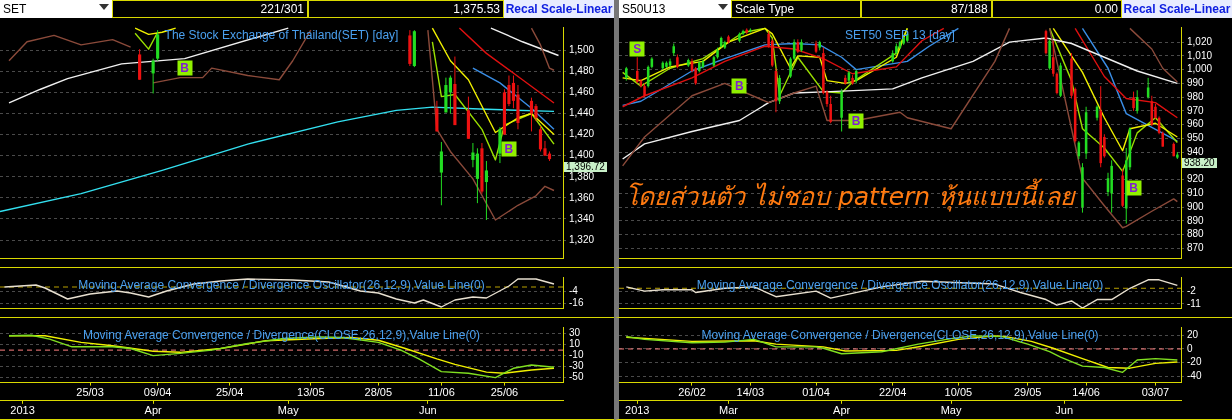 The width and height of the screenshot is (1232, 420). What do you see at coordinates (1194, 376) in the screenshot?
I see `y-tick-label: -40` at bounding box center [1194, 376].